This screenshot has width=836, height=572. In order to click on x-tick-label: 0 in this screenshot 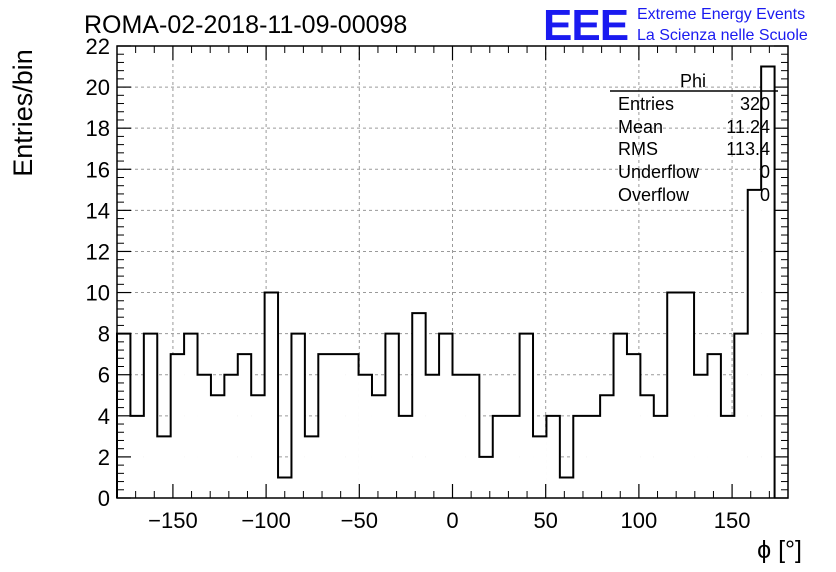, I will do `click(452, 520)`.